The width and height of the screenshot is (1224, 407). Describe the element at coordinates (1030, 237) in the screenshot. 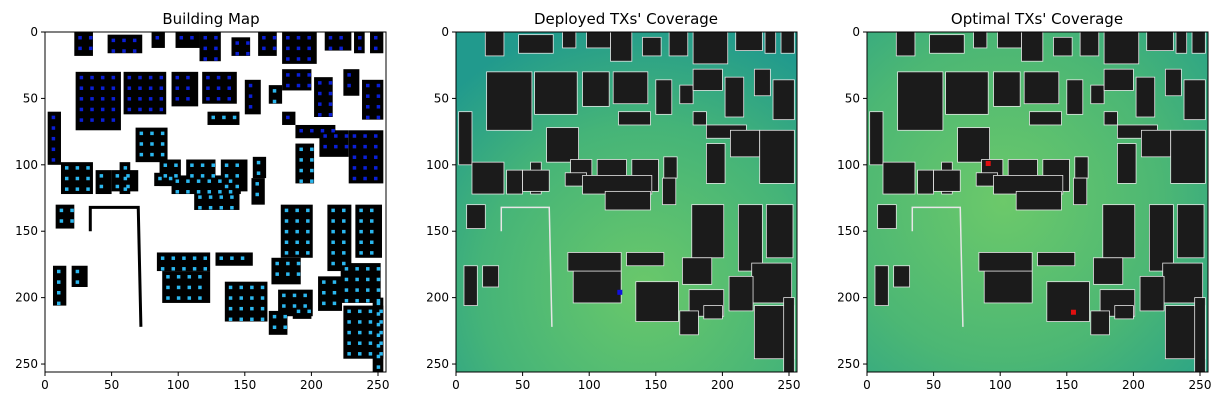

I see `transmitter-layer` at that location.